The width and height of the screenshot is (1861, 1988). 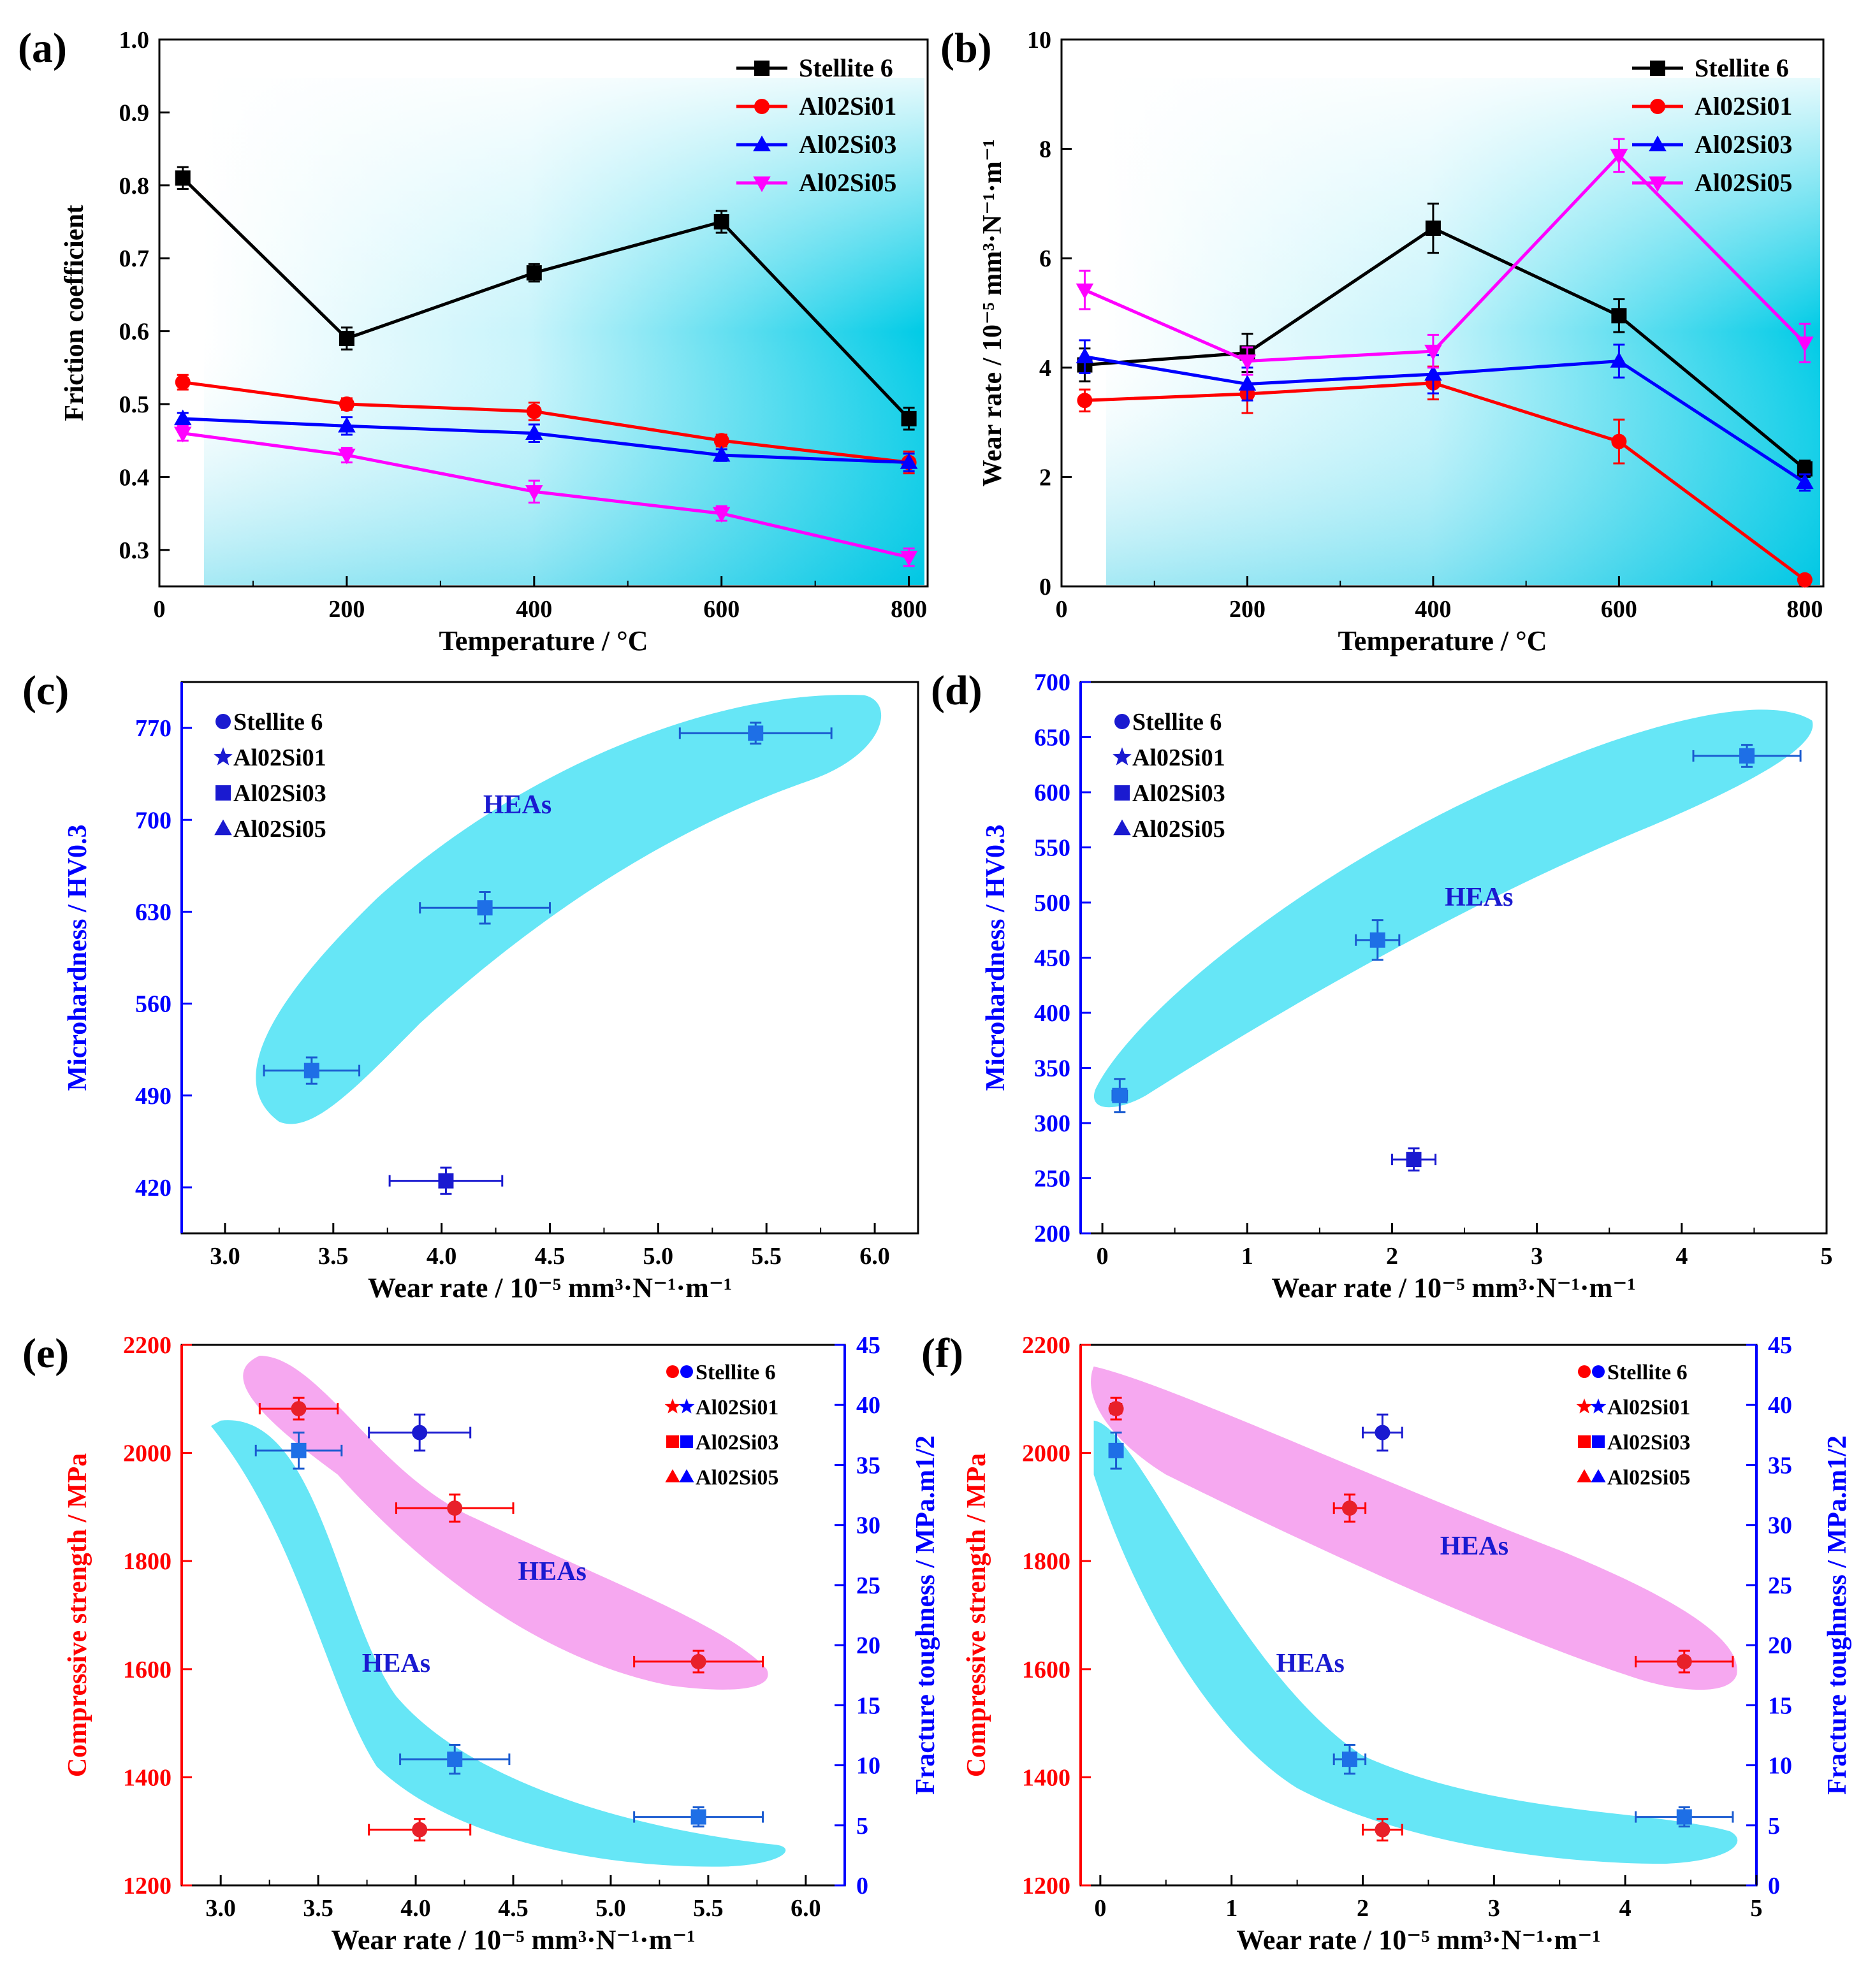 What do you see at coordinates (1479, 897) in the screenshot?
I see `heas-annotation: HEAs` at bounding box center [1479, 897].